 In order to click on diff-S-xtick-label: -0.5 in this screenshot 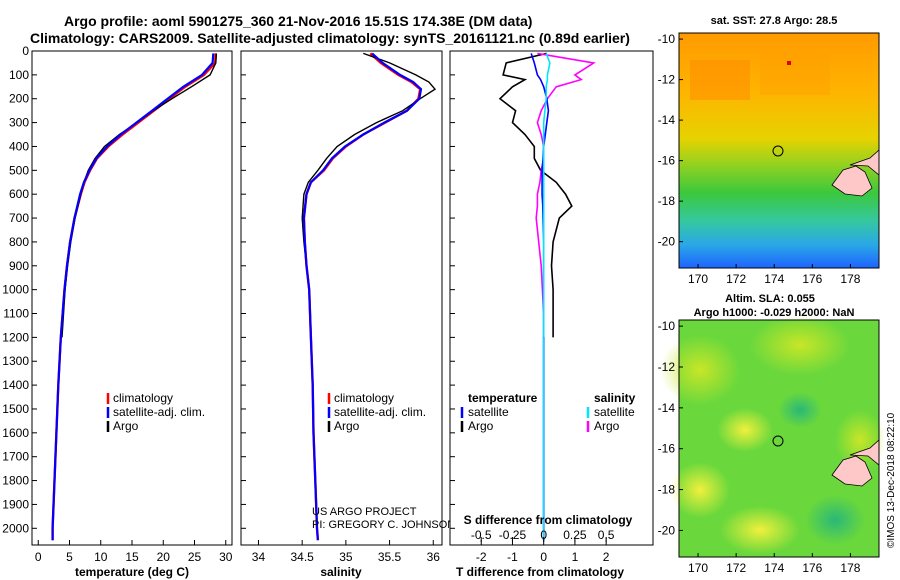, I will do `click(481, 535)`.